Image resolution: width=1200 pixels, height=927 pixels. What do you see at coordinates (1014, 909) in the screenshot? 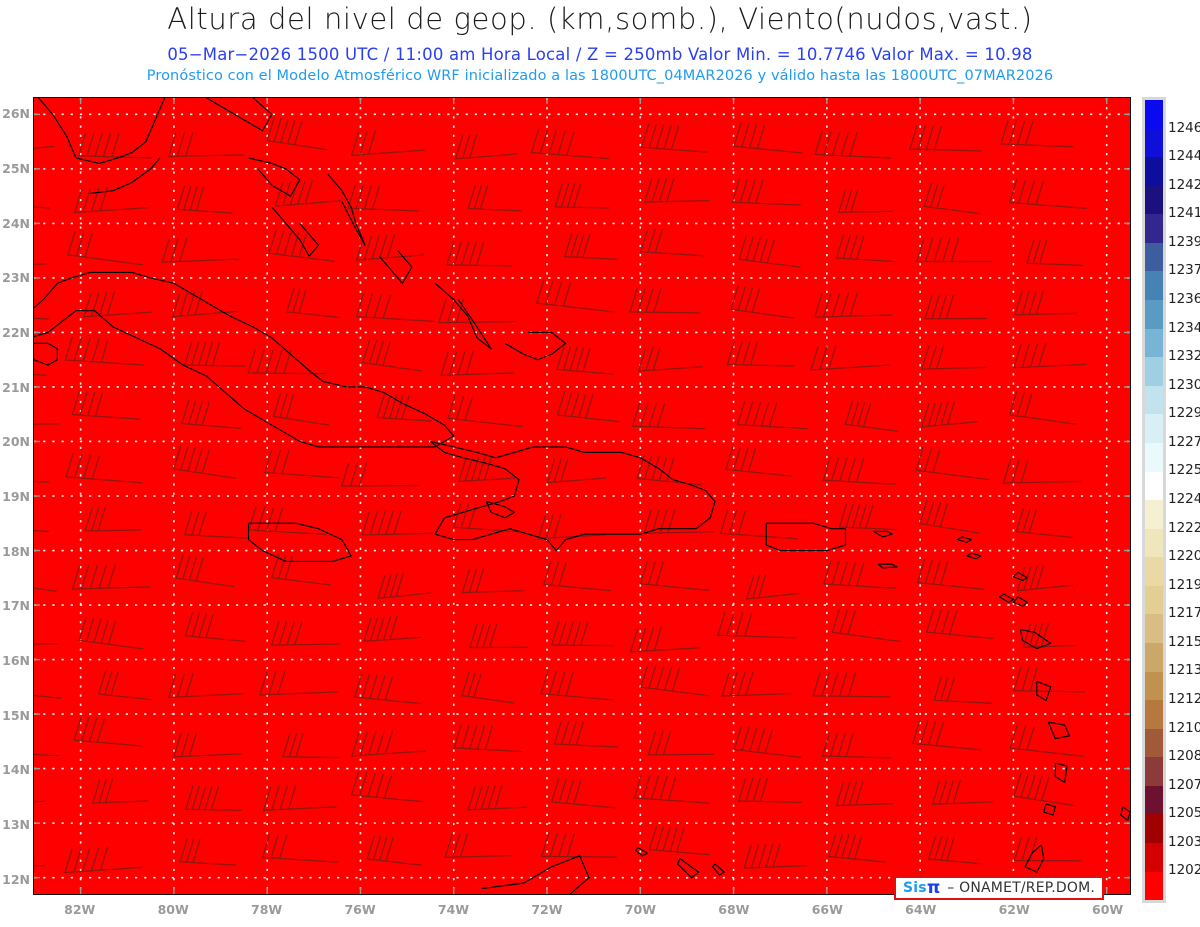
I see `x-axis-tick-label: 62W` at bounding box center [1014, 909].